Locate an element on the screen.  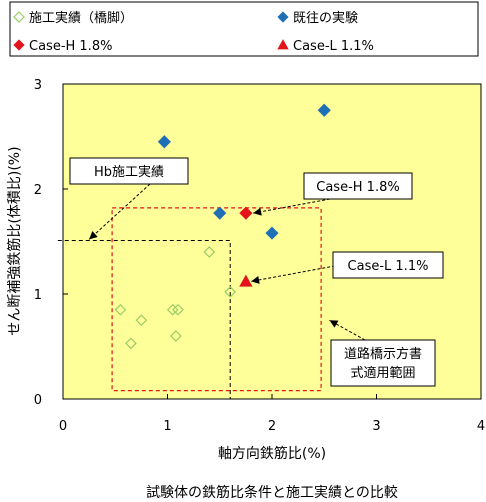
x-tick-label: 1 is located at coordinates (167, 426).